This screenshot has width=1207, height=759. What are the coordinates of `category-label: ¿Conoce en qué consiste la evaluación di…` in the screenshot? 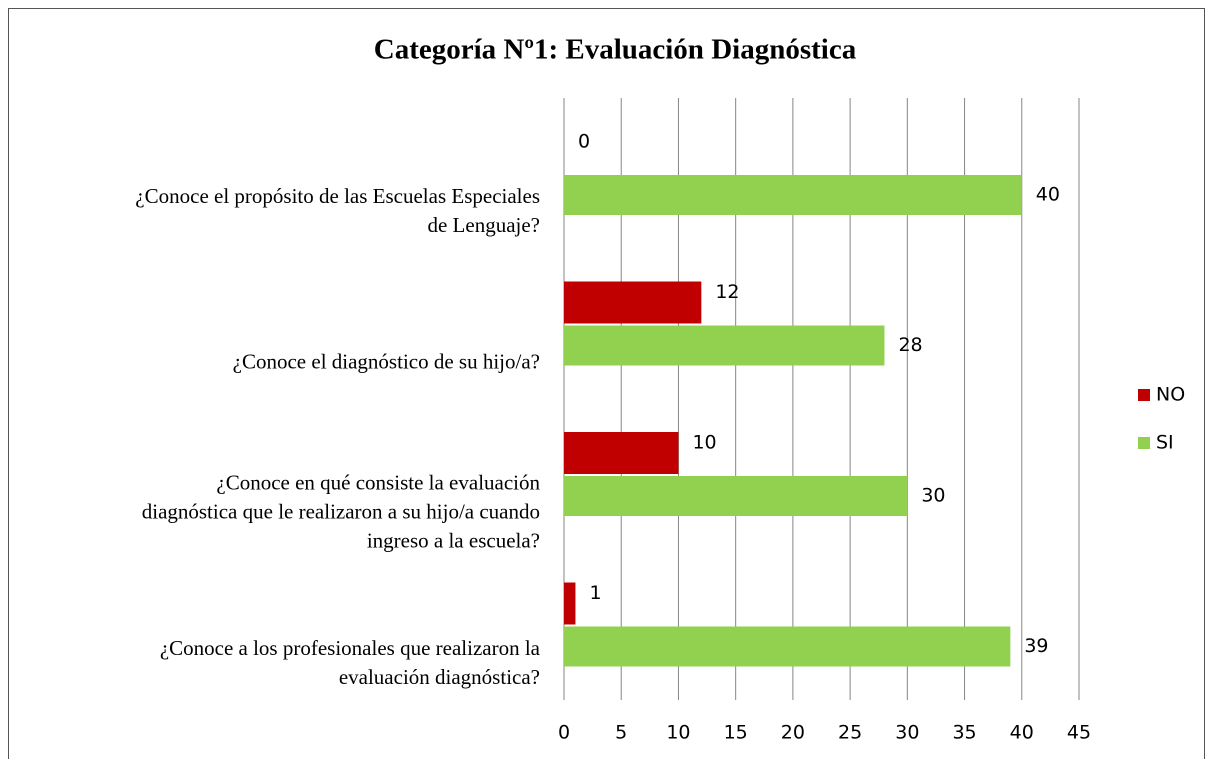 It's located at (340, 511).